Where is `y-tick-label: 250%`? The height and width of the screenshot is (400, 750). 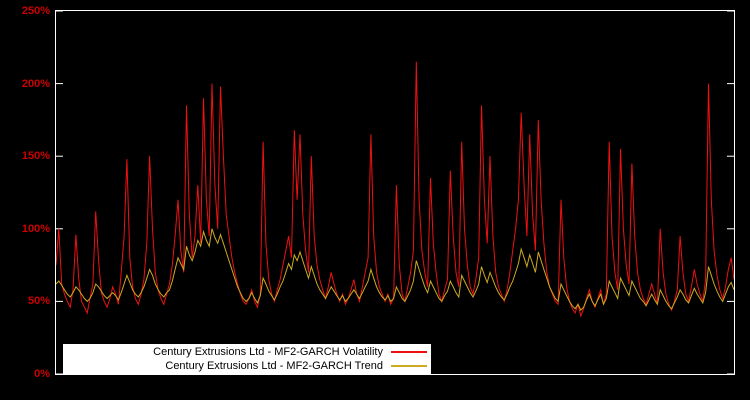 y-tick-label: 250% is located at coordinates (35, 11).